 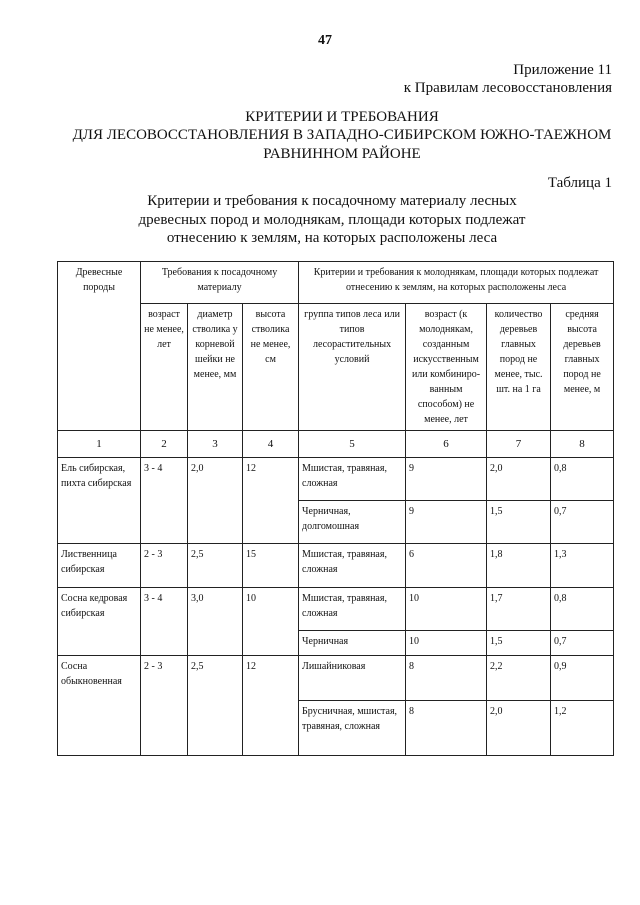 I want to click on tree-count-cell: 2,2, so click(x=519, y=678).